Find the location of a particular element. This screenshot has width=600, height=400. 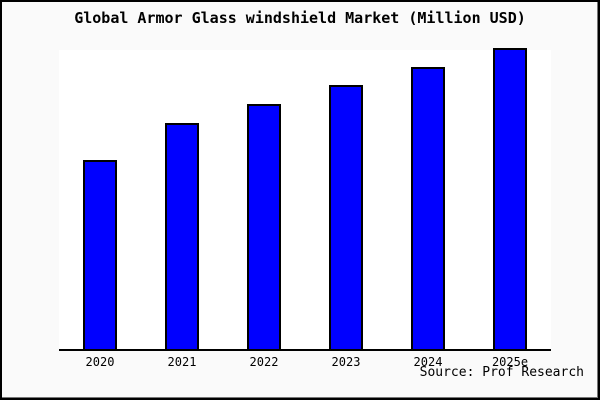

x-tick-2025e: 2025e is located at coordinates (510, 362).